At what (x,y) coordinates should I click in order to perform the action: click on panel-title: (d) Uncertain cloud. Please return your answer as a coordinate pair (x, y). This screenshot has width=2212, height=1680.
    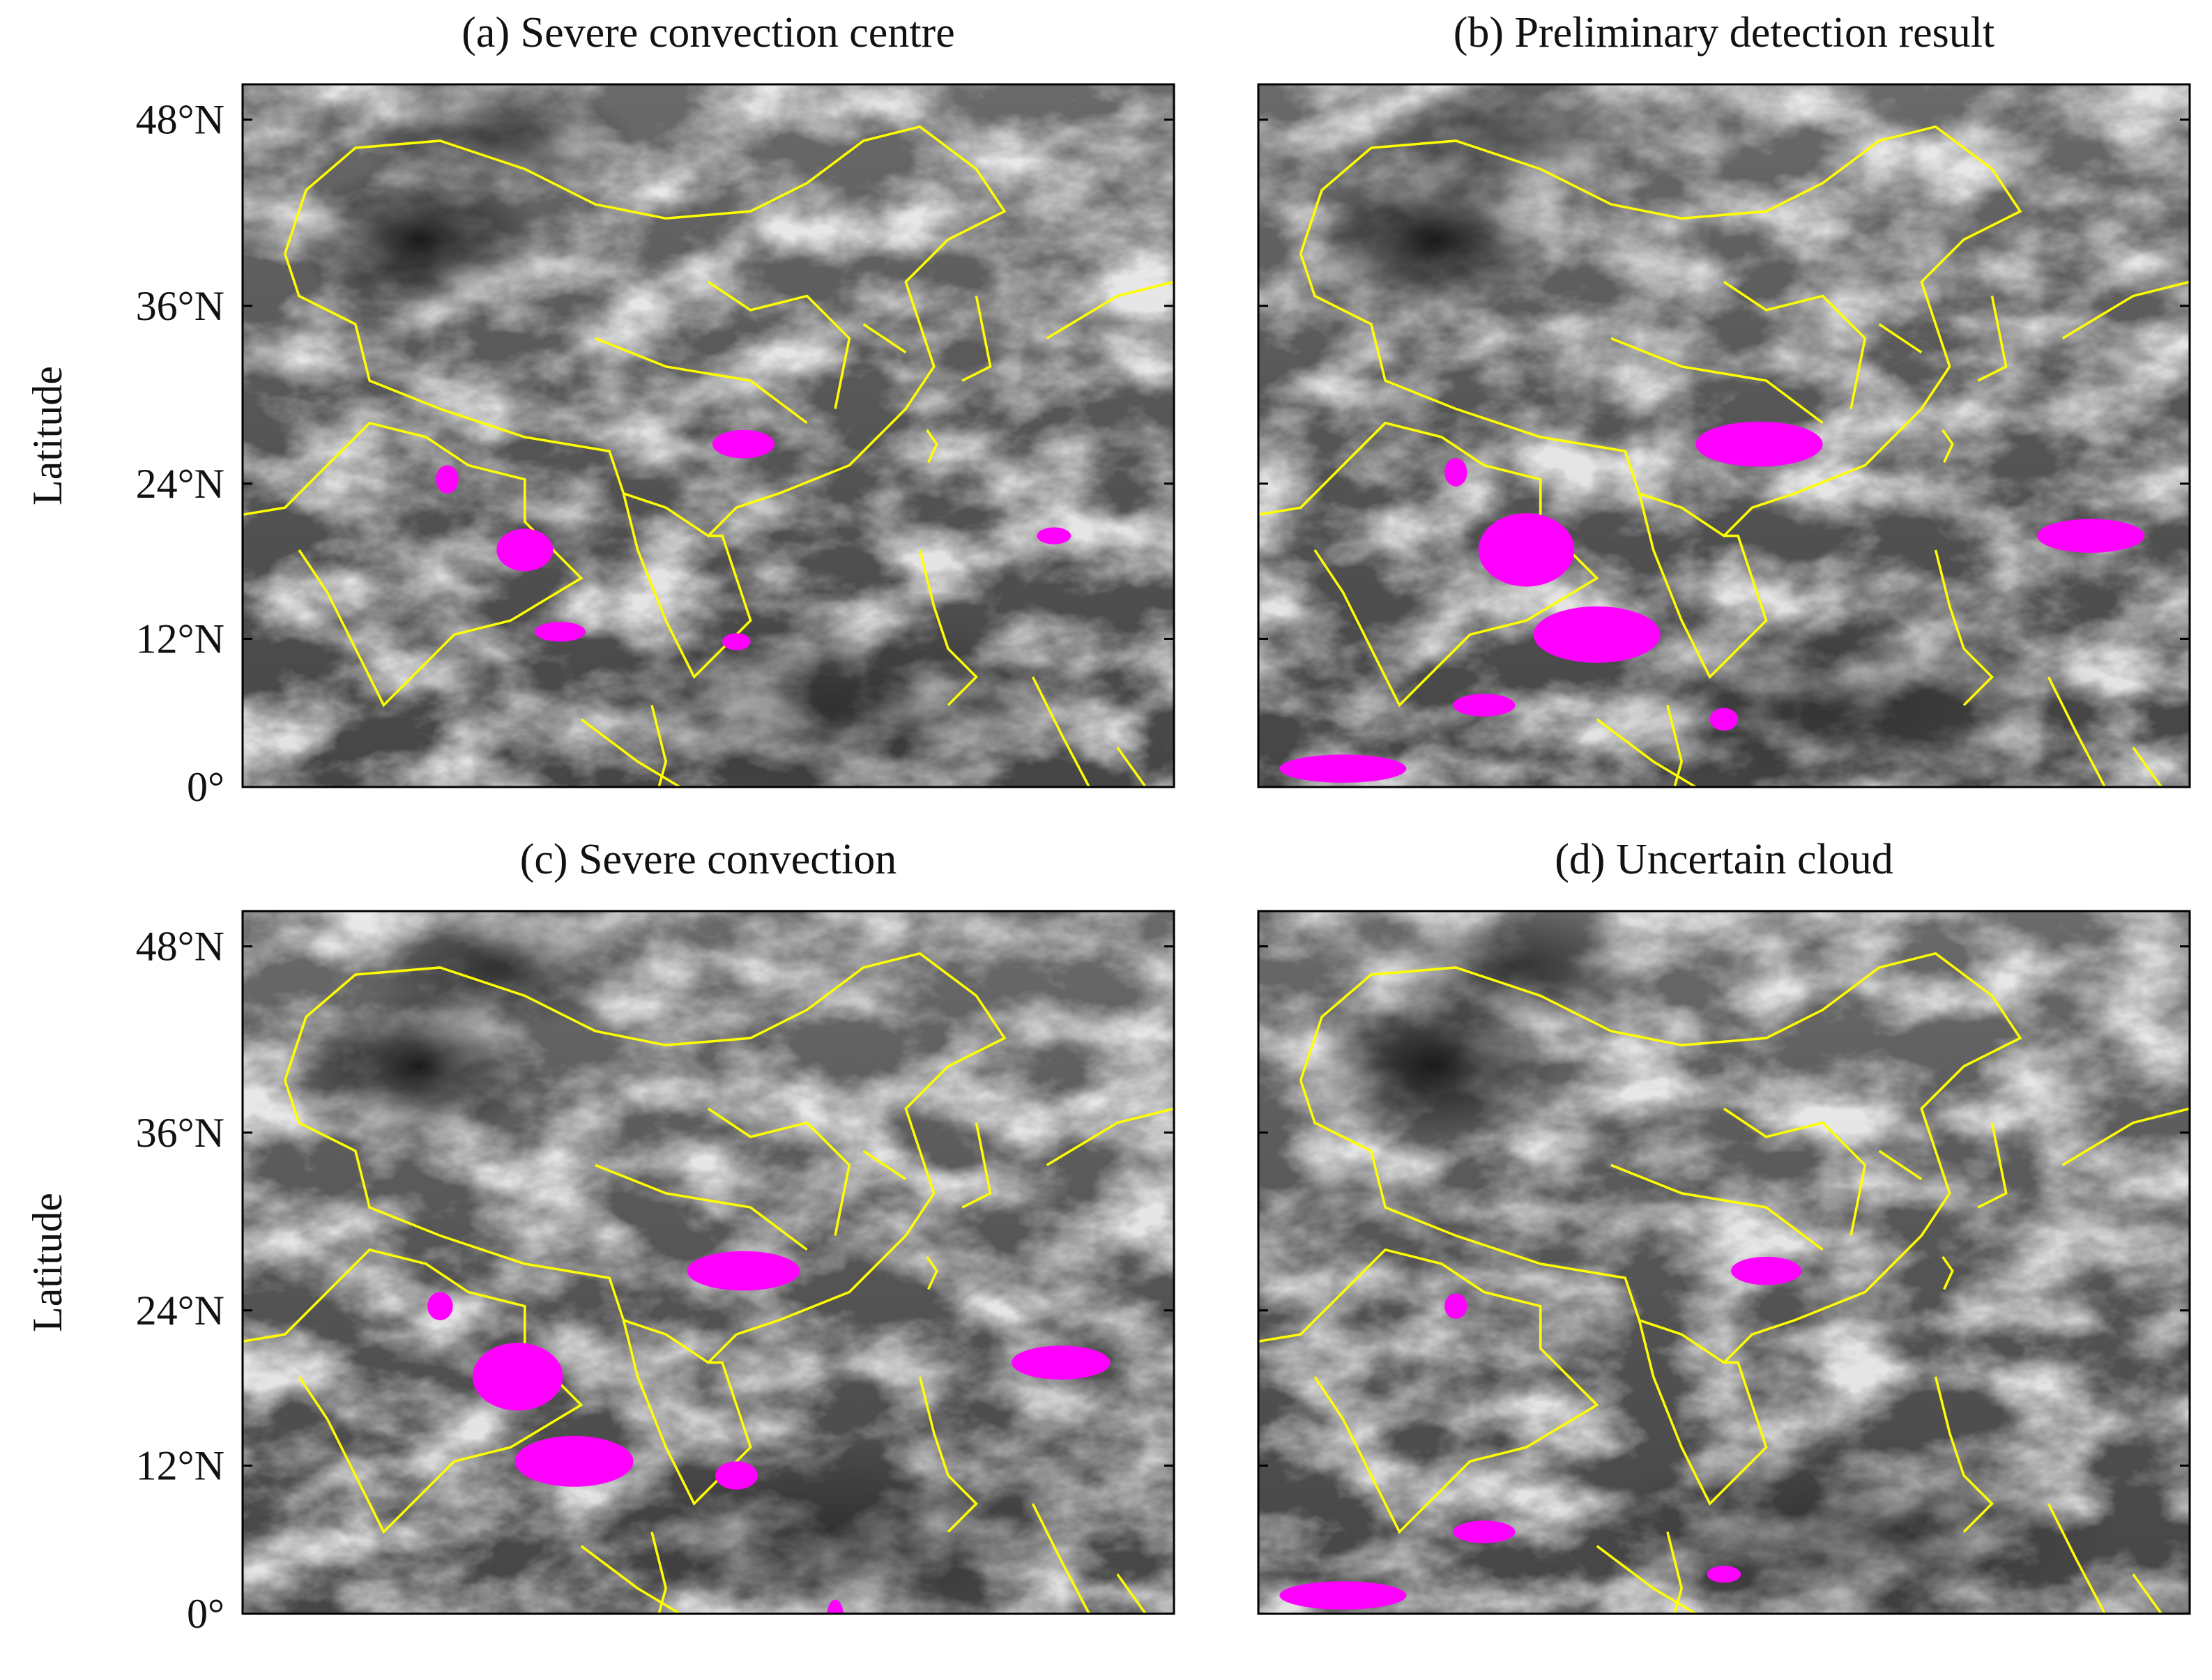
    Looking at the image, I should click on (1724, 859).